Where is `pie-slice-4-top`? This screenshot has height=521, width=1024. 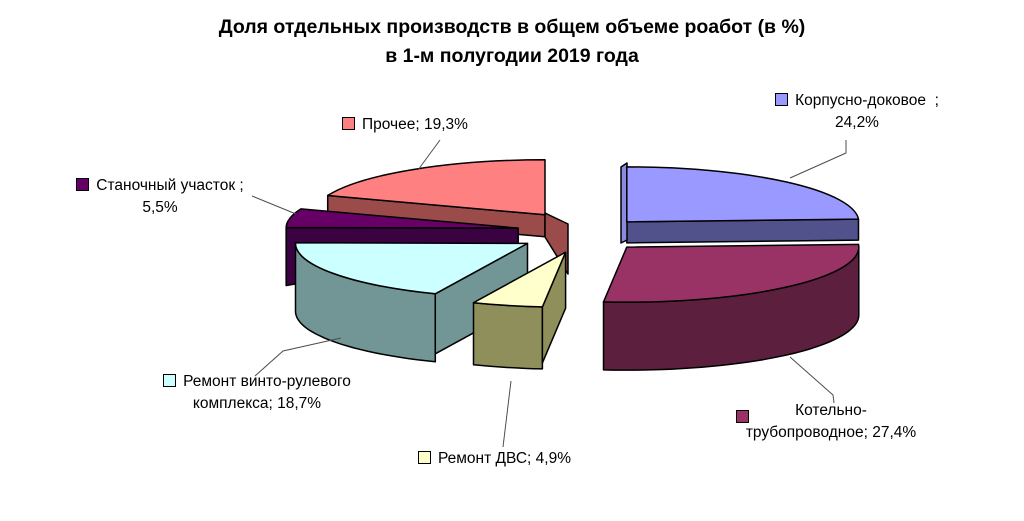 pie-slice-4-top is located at coordinates (402, 218).